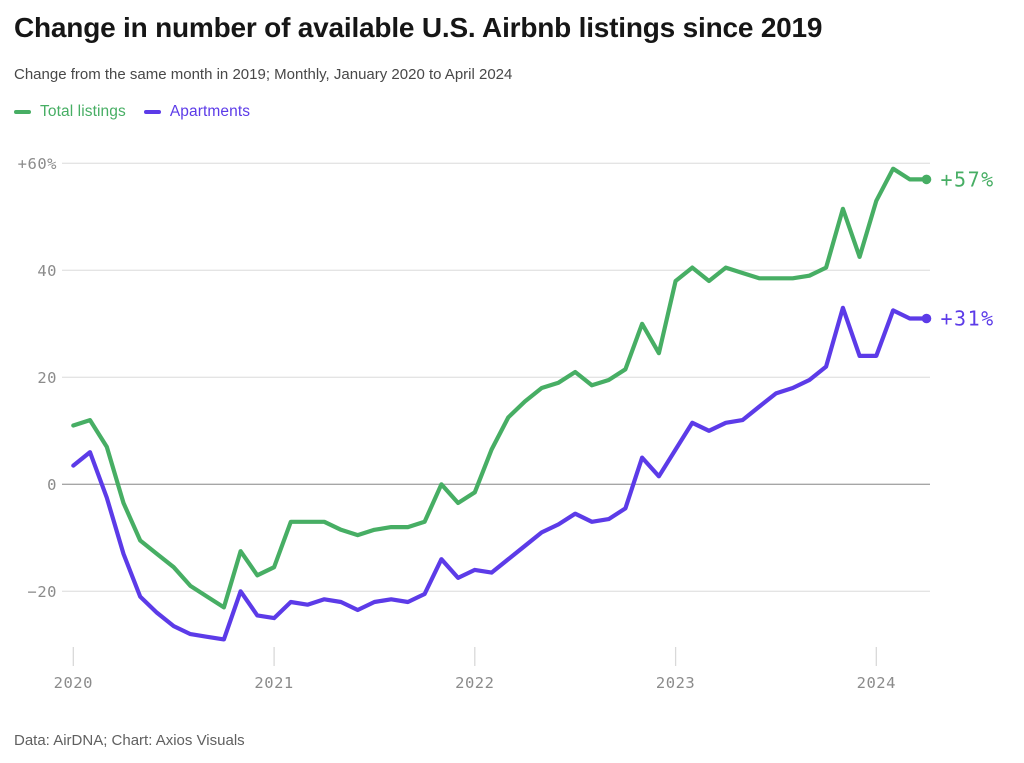  I want to click on end-label-total-listings: +57%, so click(968, 179).